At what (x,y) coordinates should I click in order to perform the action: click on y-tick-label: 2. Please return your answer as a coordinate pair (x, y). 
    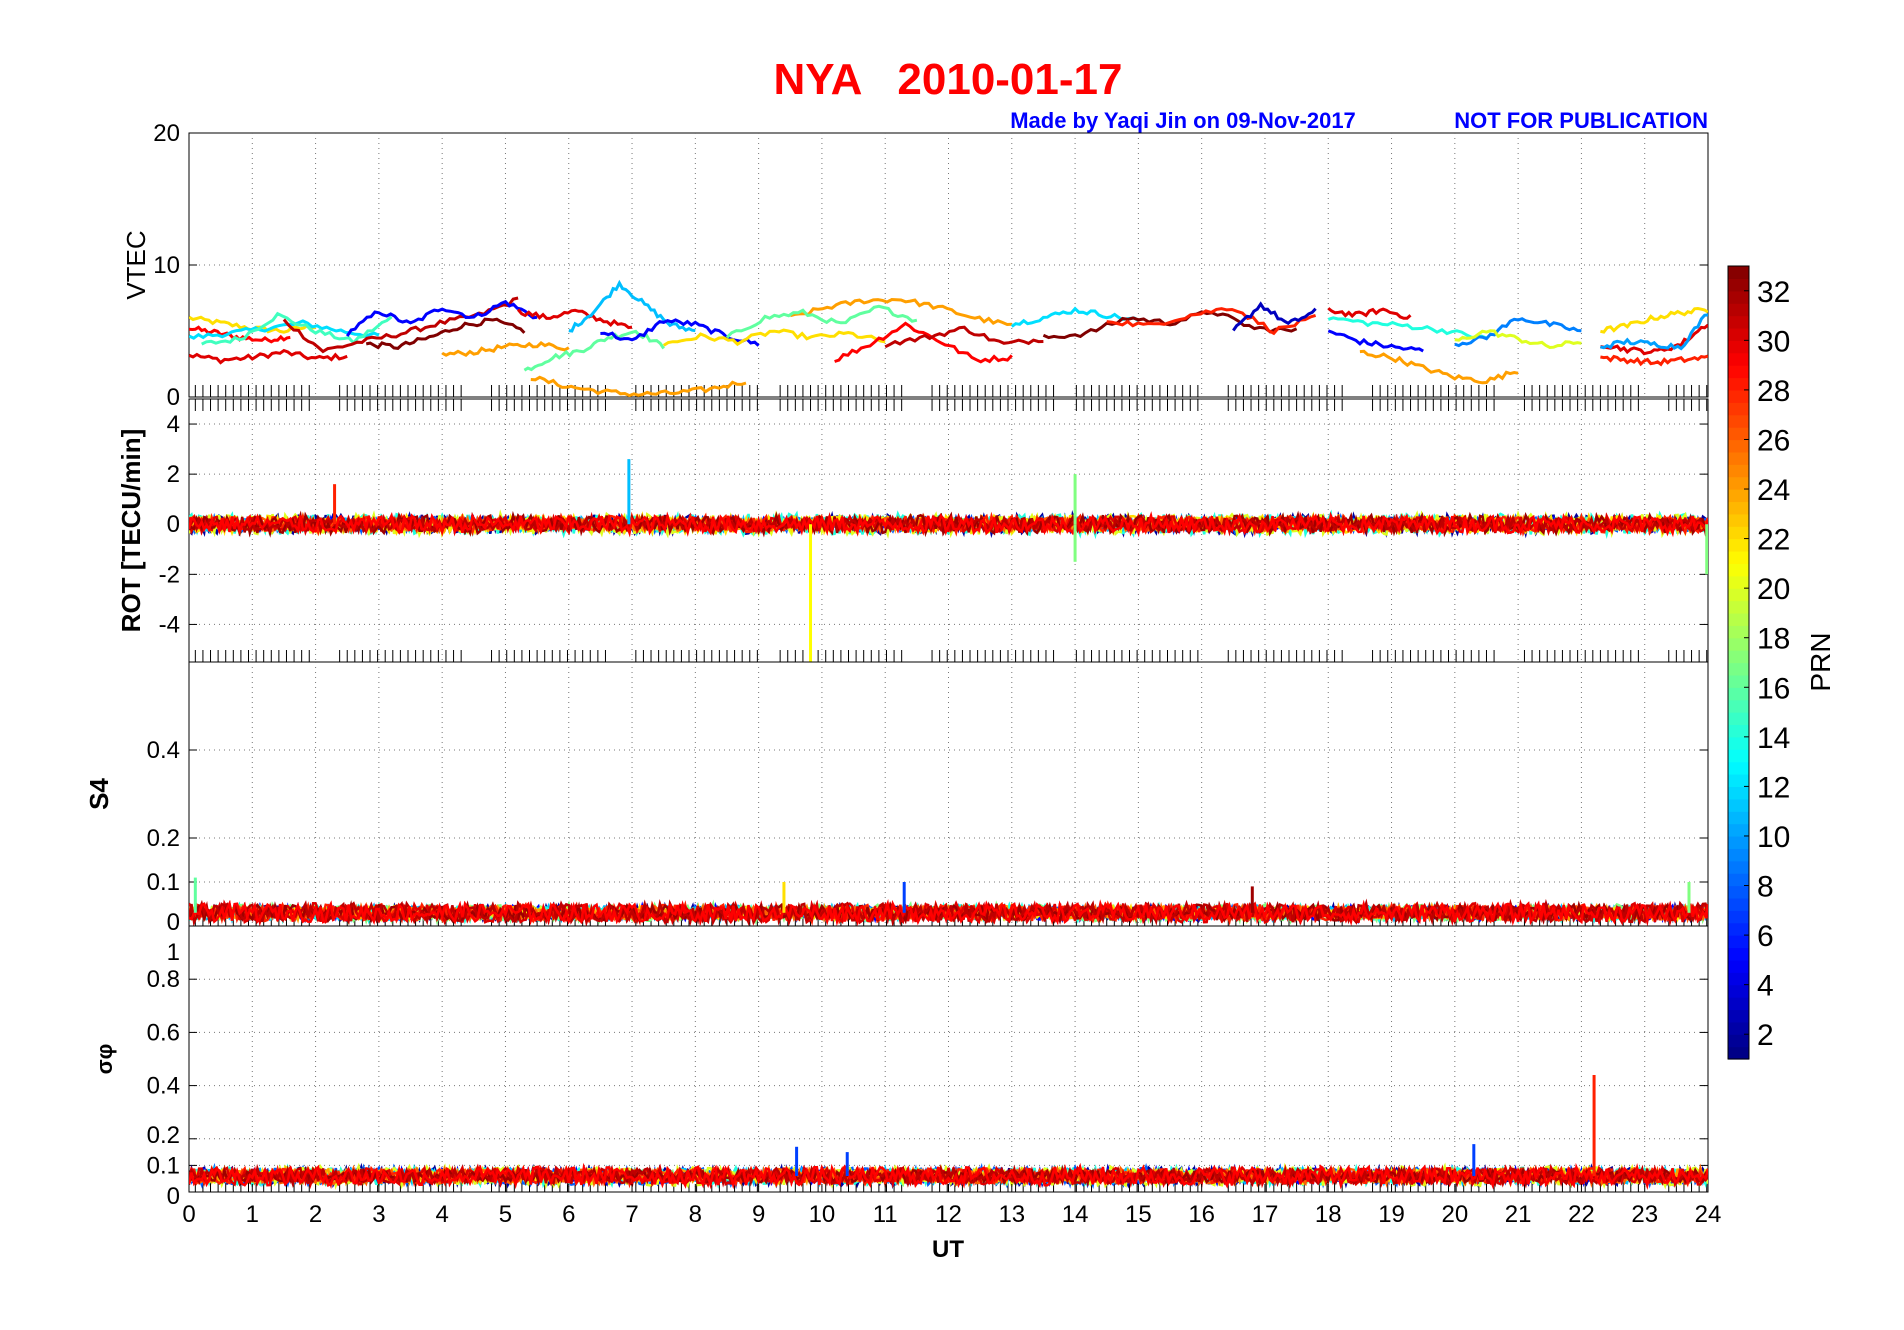
    Looking at the image, I should click on (173, 474).